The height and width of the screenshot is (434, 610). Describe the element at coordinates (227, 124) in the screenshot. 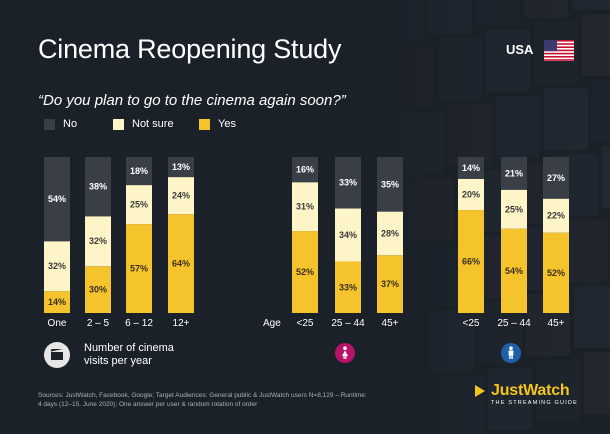

I see `legend-label-yes: Yes` at that location.